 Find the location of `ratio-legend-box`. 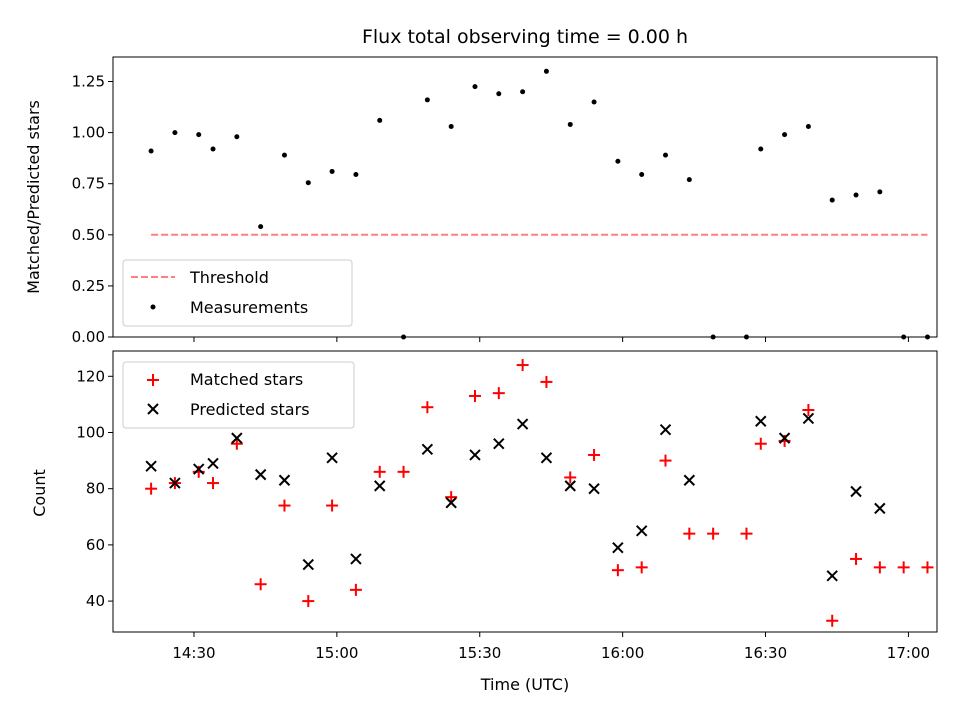

ratio-legend-box is located at coordinates (237, 293).